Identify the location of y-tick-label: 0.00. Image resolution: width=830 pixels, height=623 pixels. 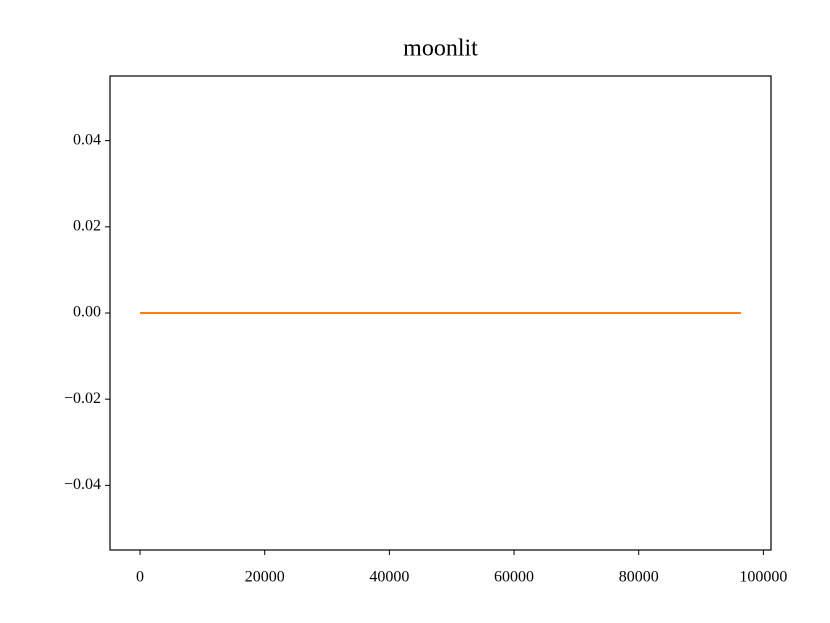
(87, 312).